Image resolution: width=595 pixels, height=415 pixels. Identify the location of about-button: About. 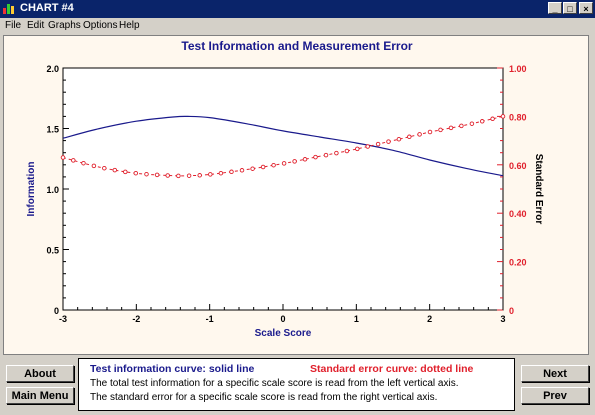
(40, 373).